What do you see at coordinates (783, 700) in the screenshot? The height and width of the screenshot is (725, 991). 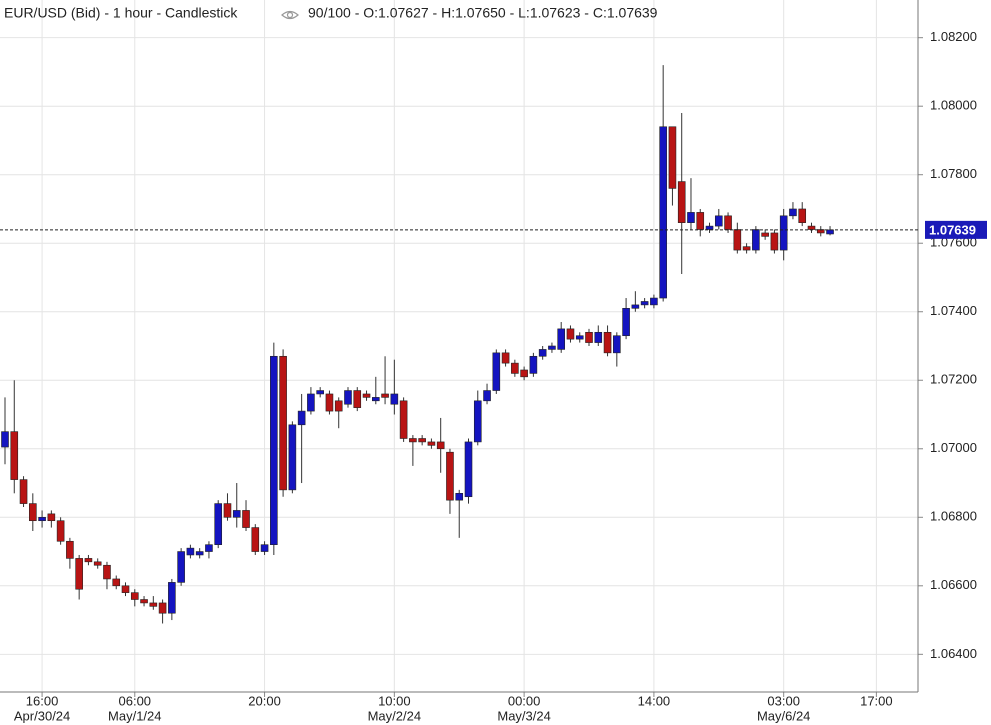 I see `x-tick-label: 03:00` at bounding box center [783, 700].